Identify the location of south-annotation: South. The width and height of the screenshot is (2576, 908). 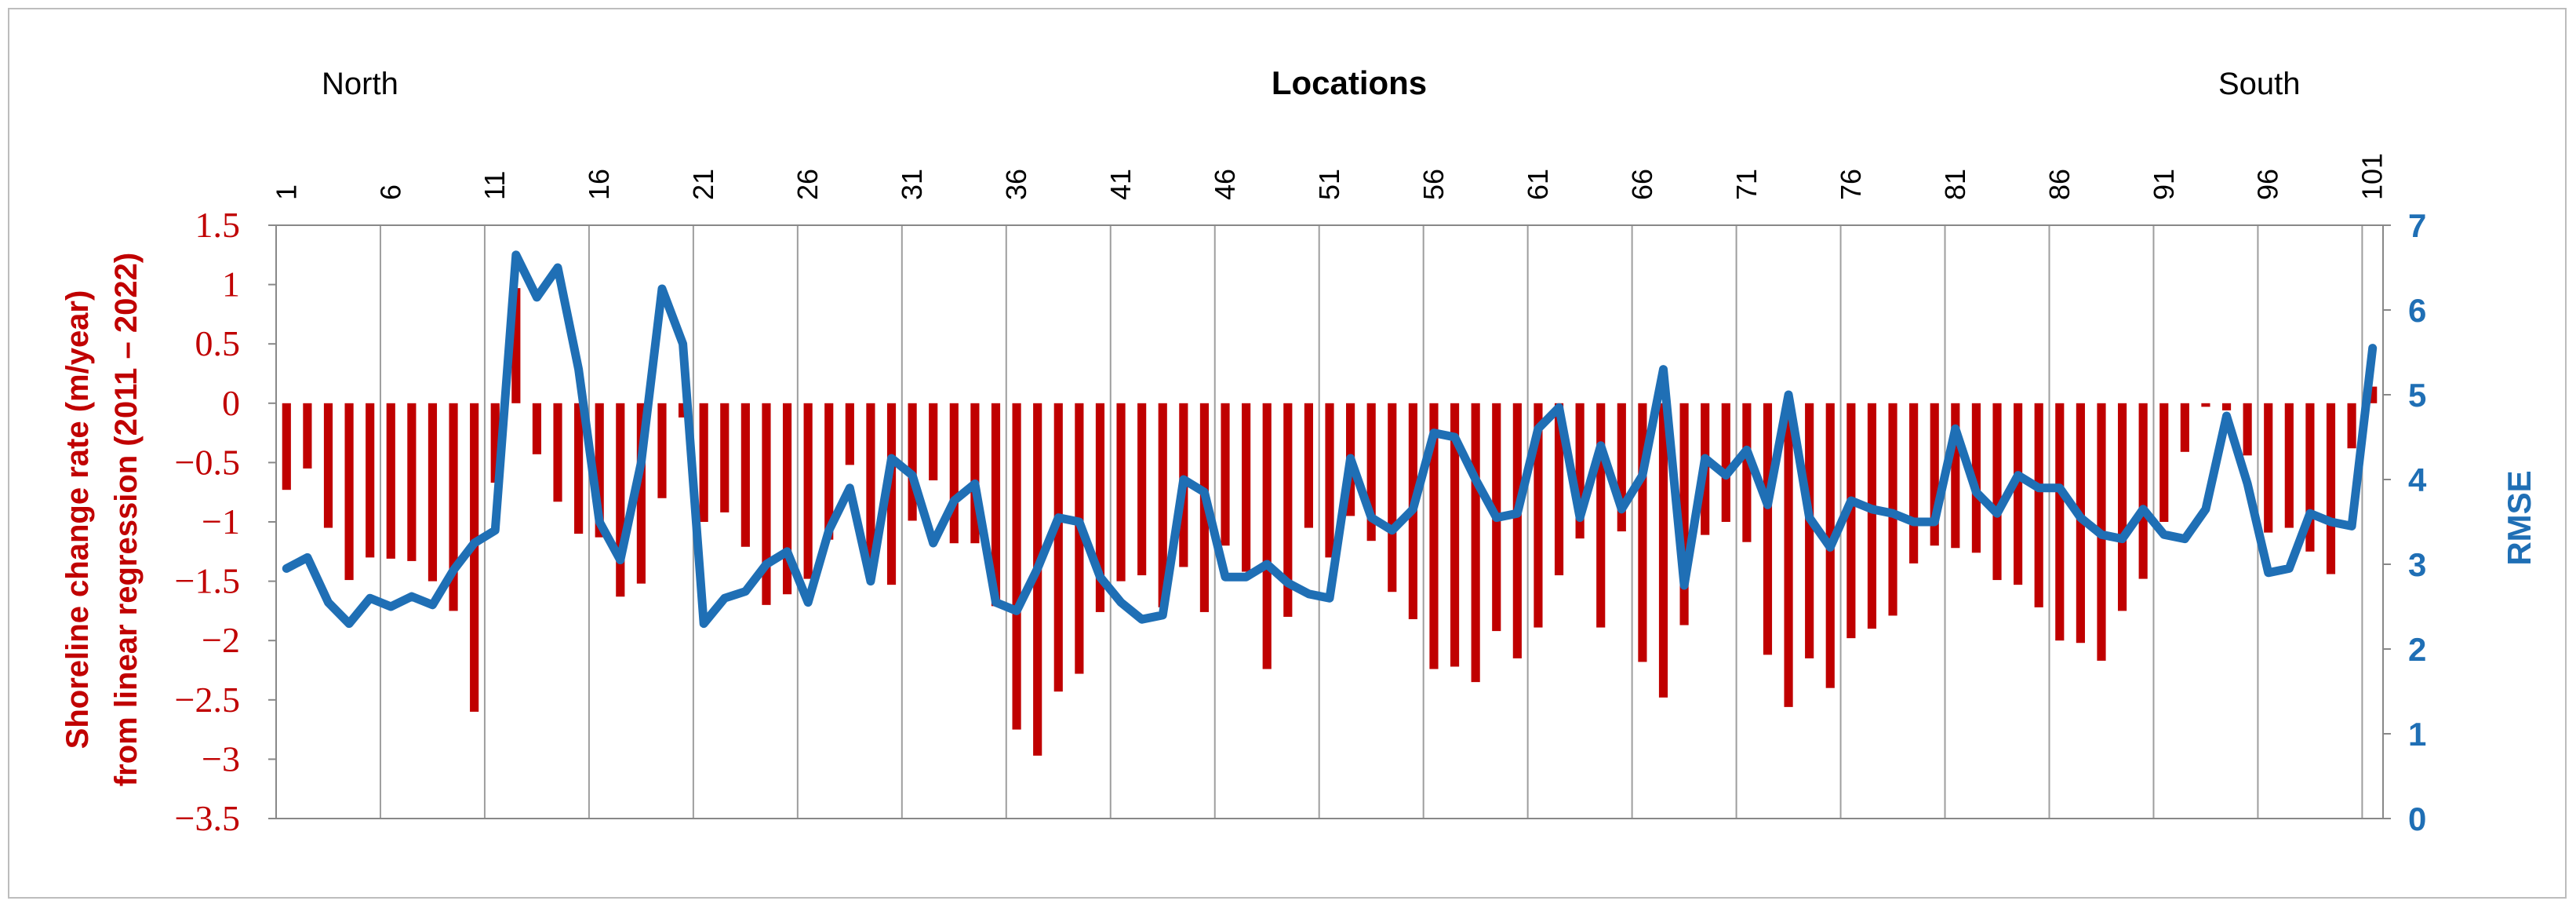
(2259, 84).